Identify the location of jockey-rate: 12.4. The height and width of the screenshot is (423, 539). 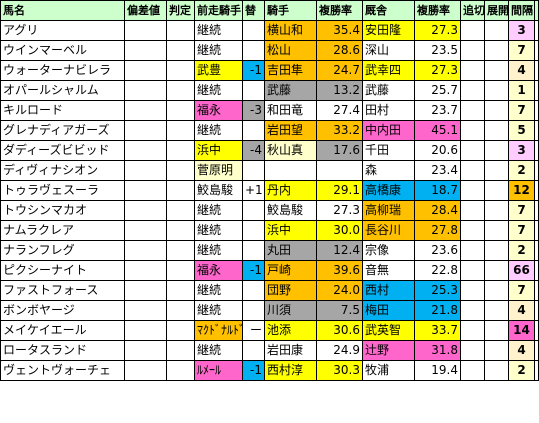
(339, 250).